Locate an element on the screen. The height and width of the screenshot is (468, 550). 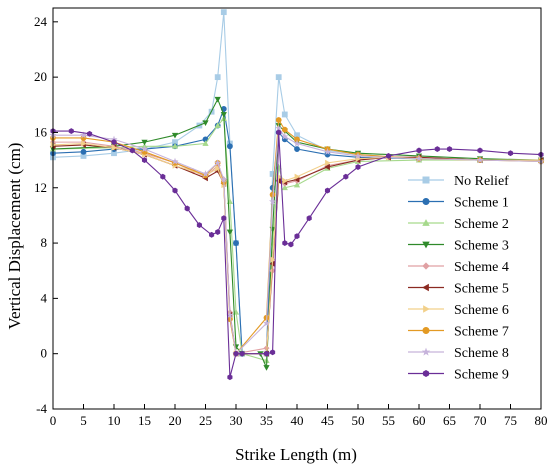
y-tick-label: 12 is located at coordinates (40, 187).